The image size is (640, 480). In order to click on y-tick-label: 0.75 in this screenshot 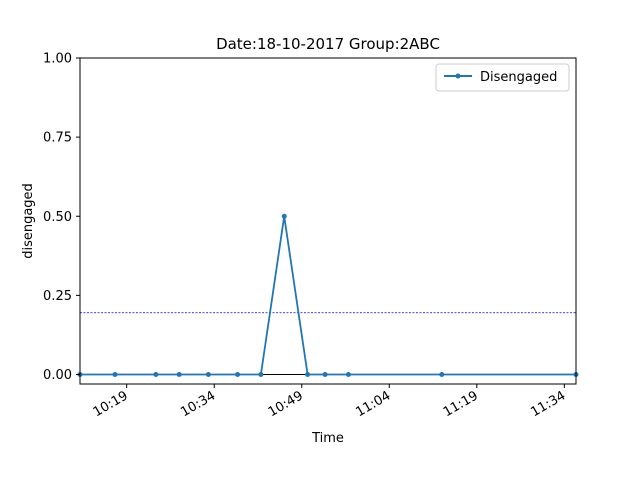, I will do `click(57, 138)`.